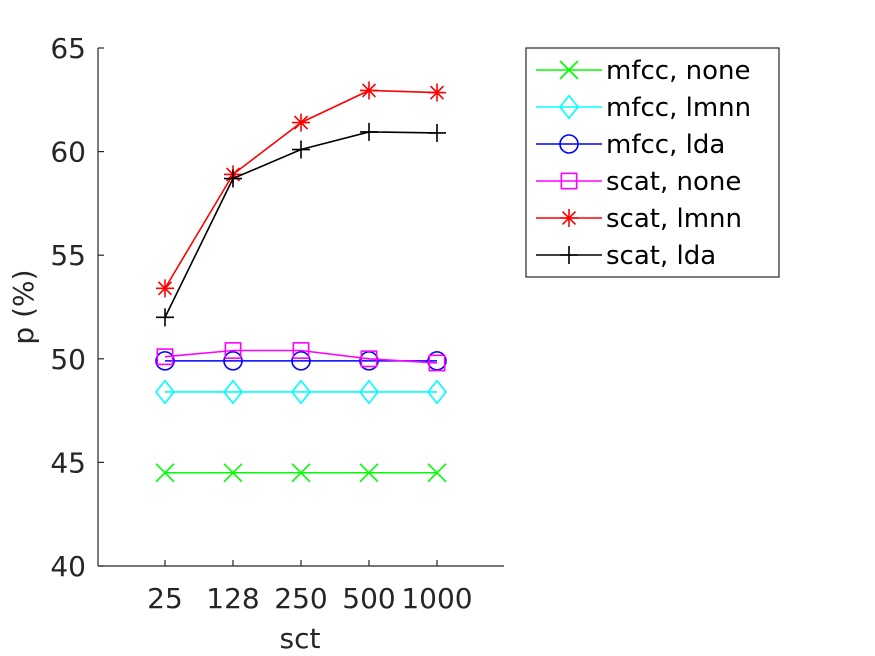 The width and height of the screenshot is (875, 656). What do you see at coordinates (23, 306) in the screenshot?
I see `y-axis-label: p (%)` at bounding box center [23, 306].